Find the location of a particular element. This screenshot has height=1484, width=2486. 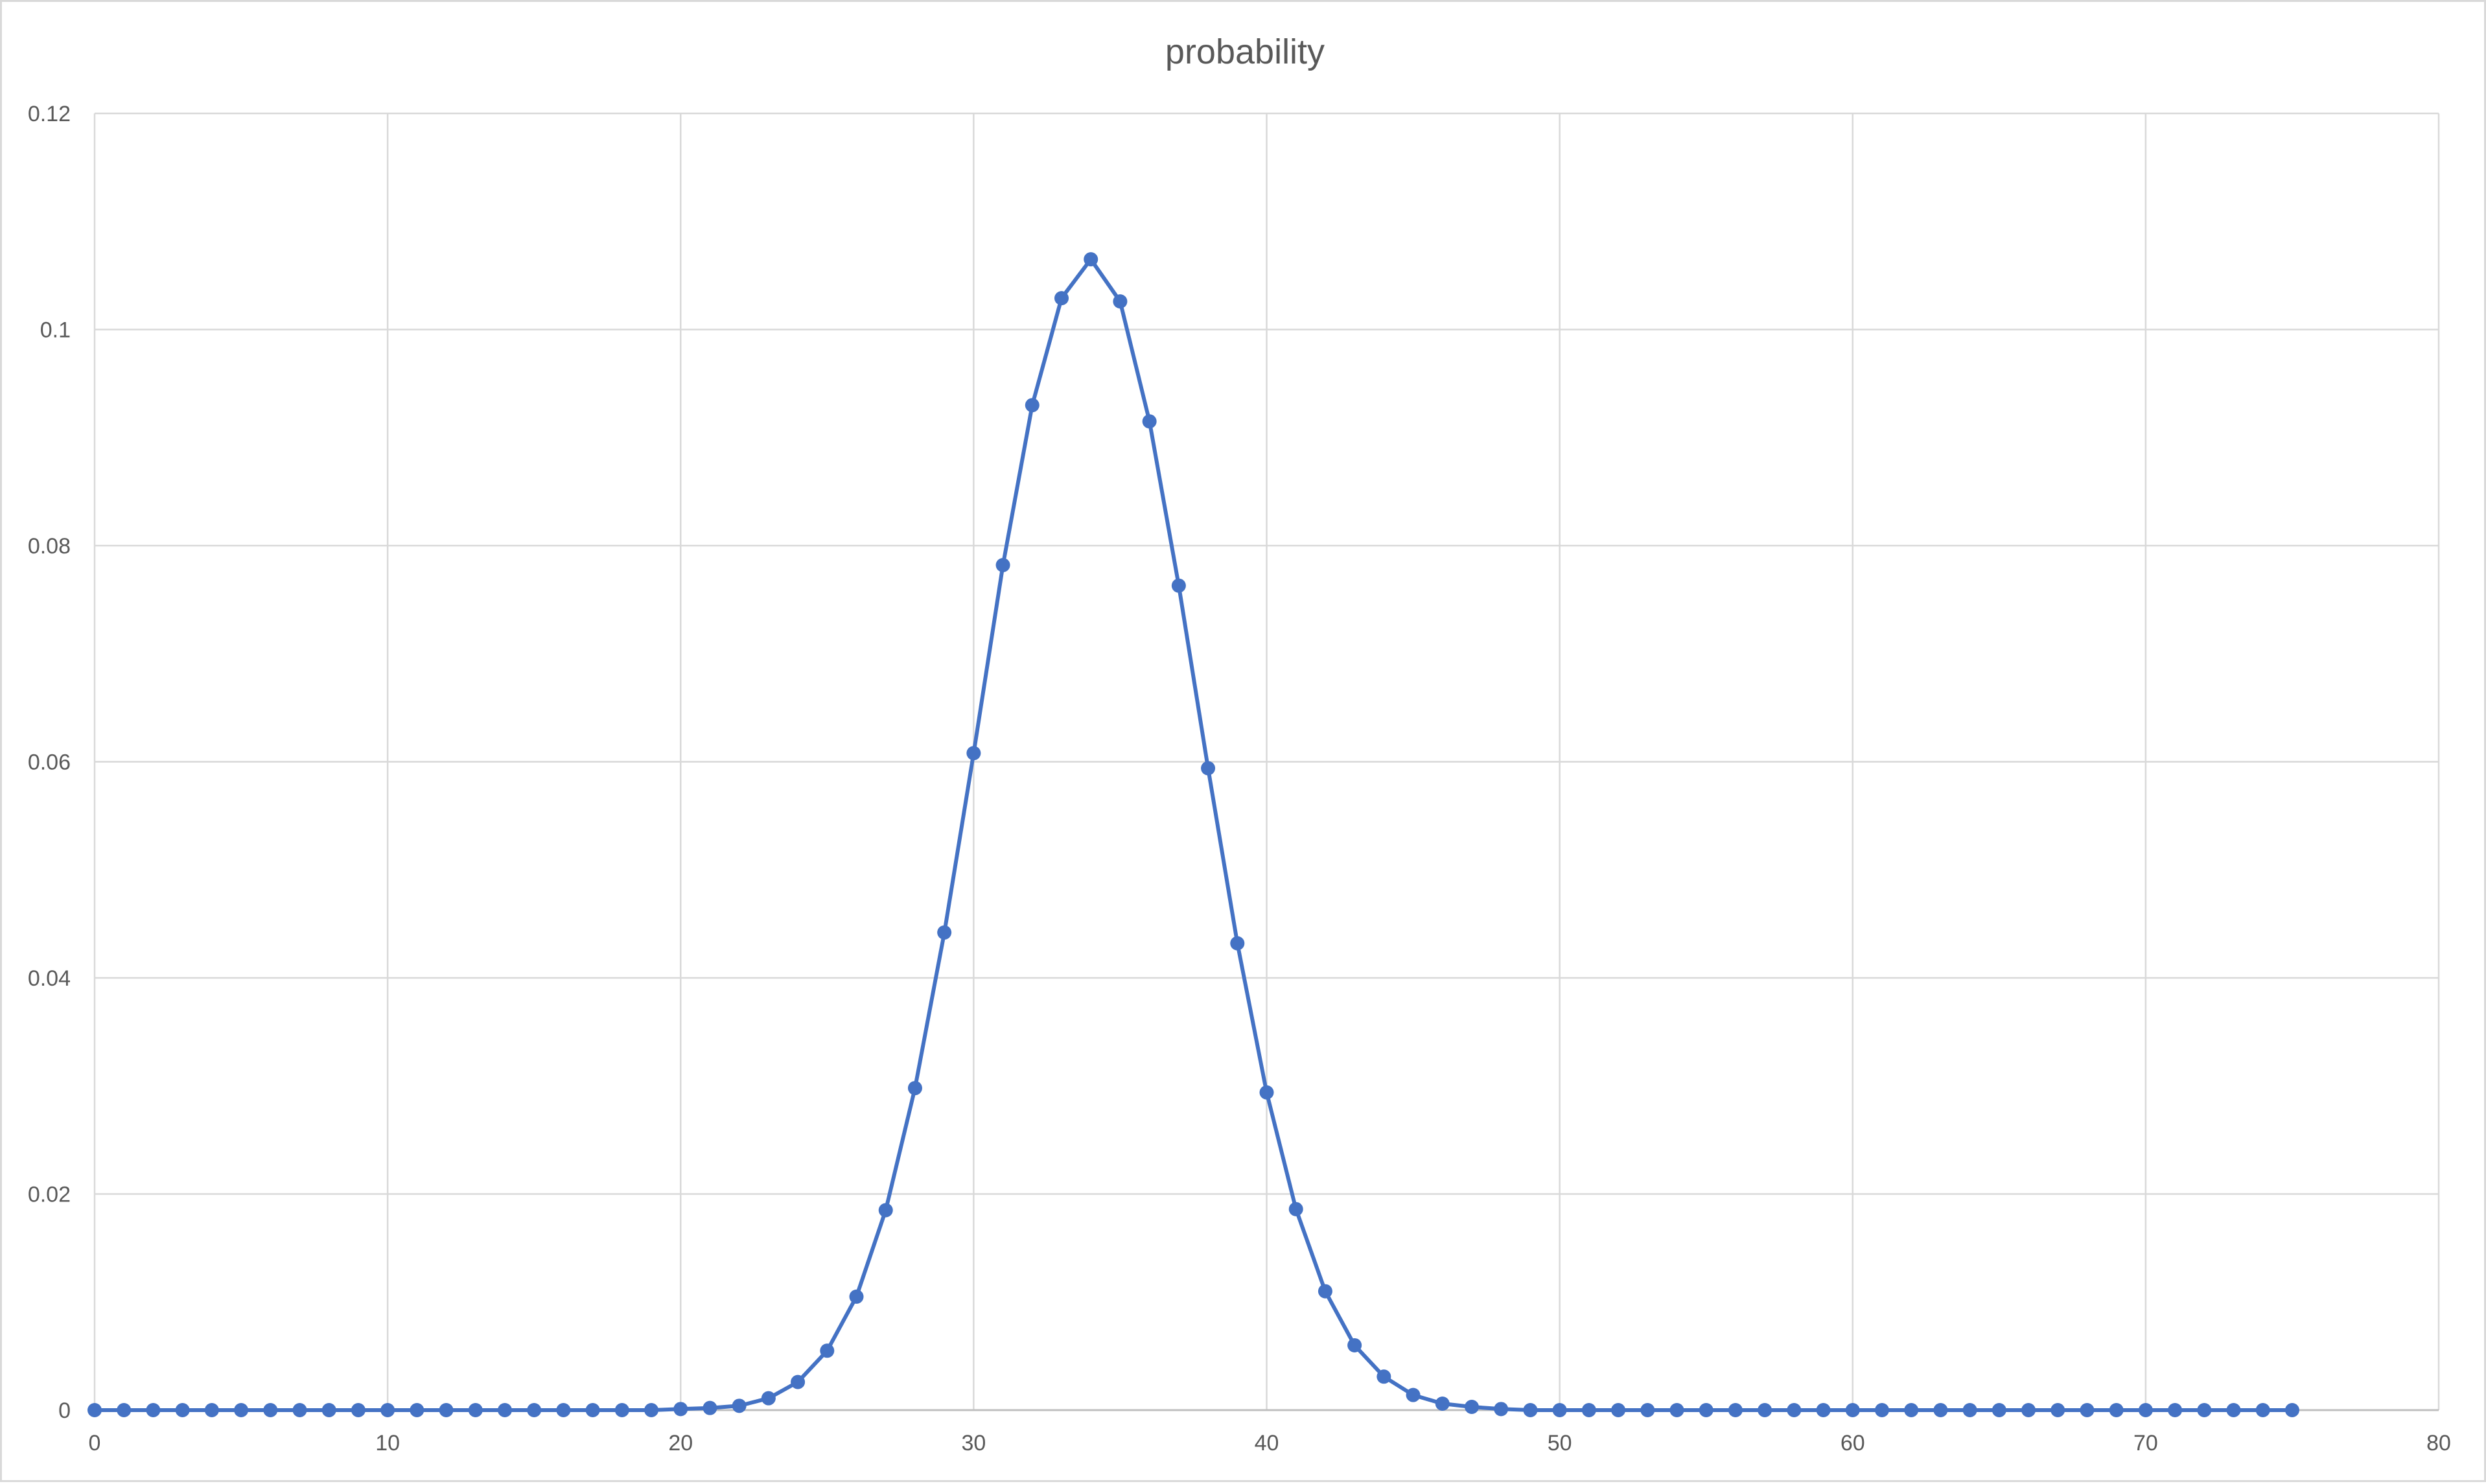

y-tick-label: 0 is located at coordinates (64, 1411).